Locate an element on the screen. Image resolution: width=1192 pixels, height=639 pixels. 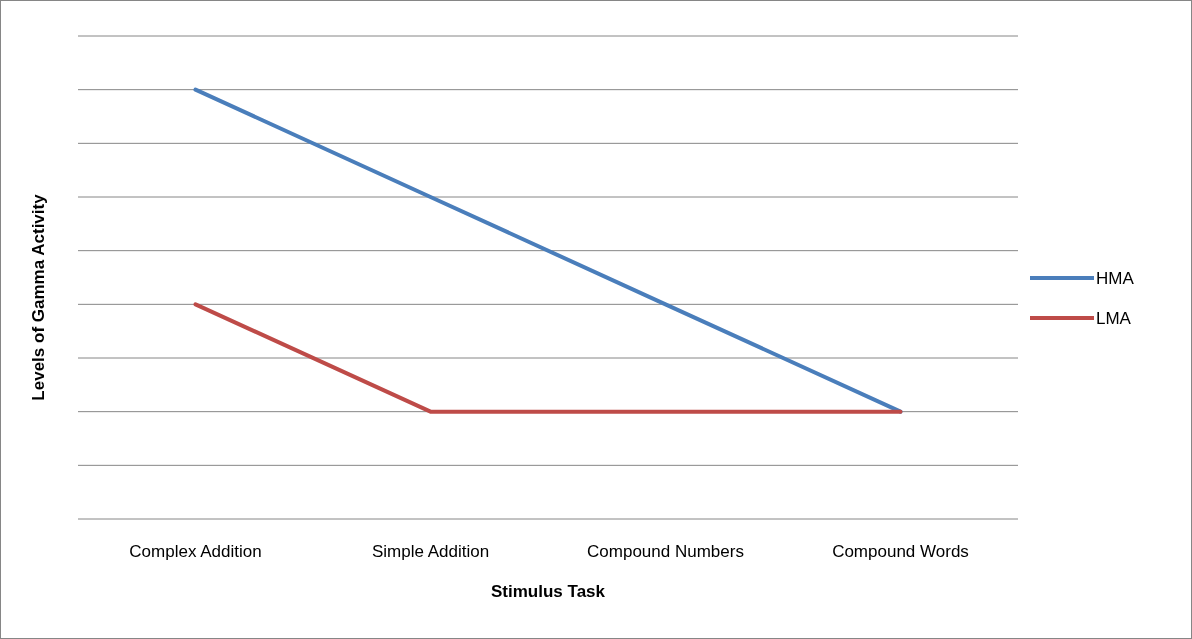
x-tick-label: Simple Addition is located at coordinates (430, 551).